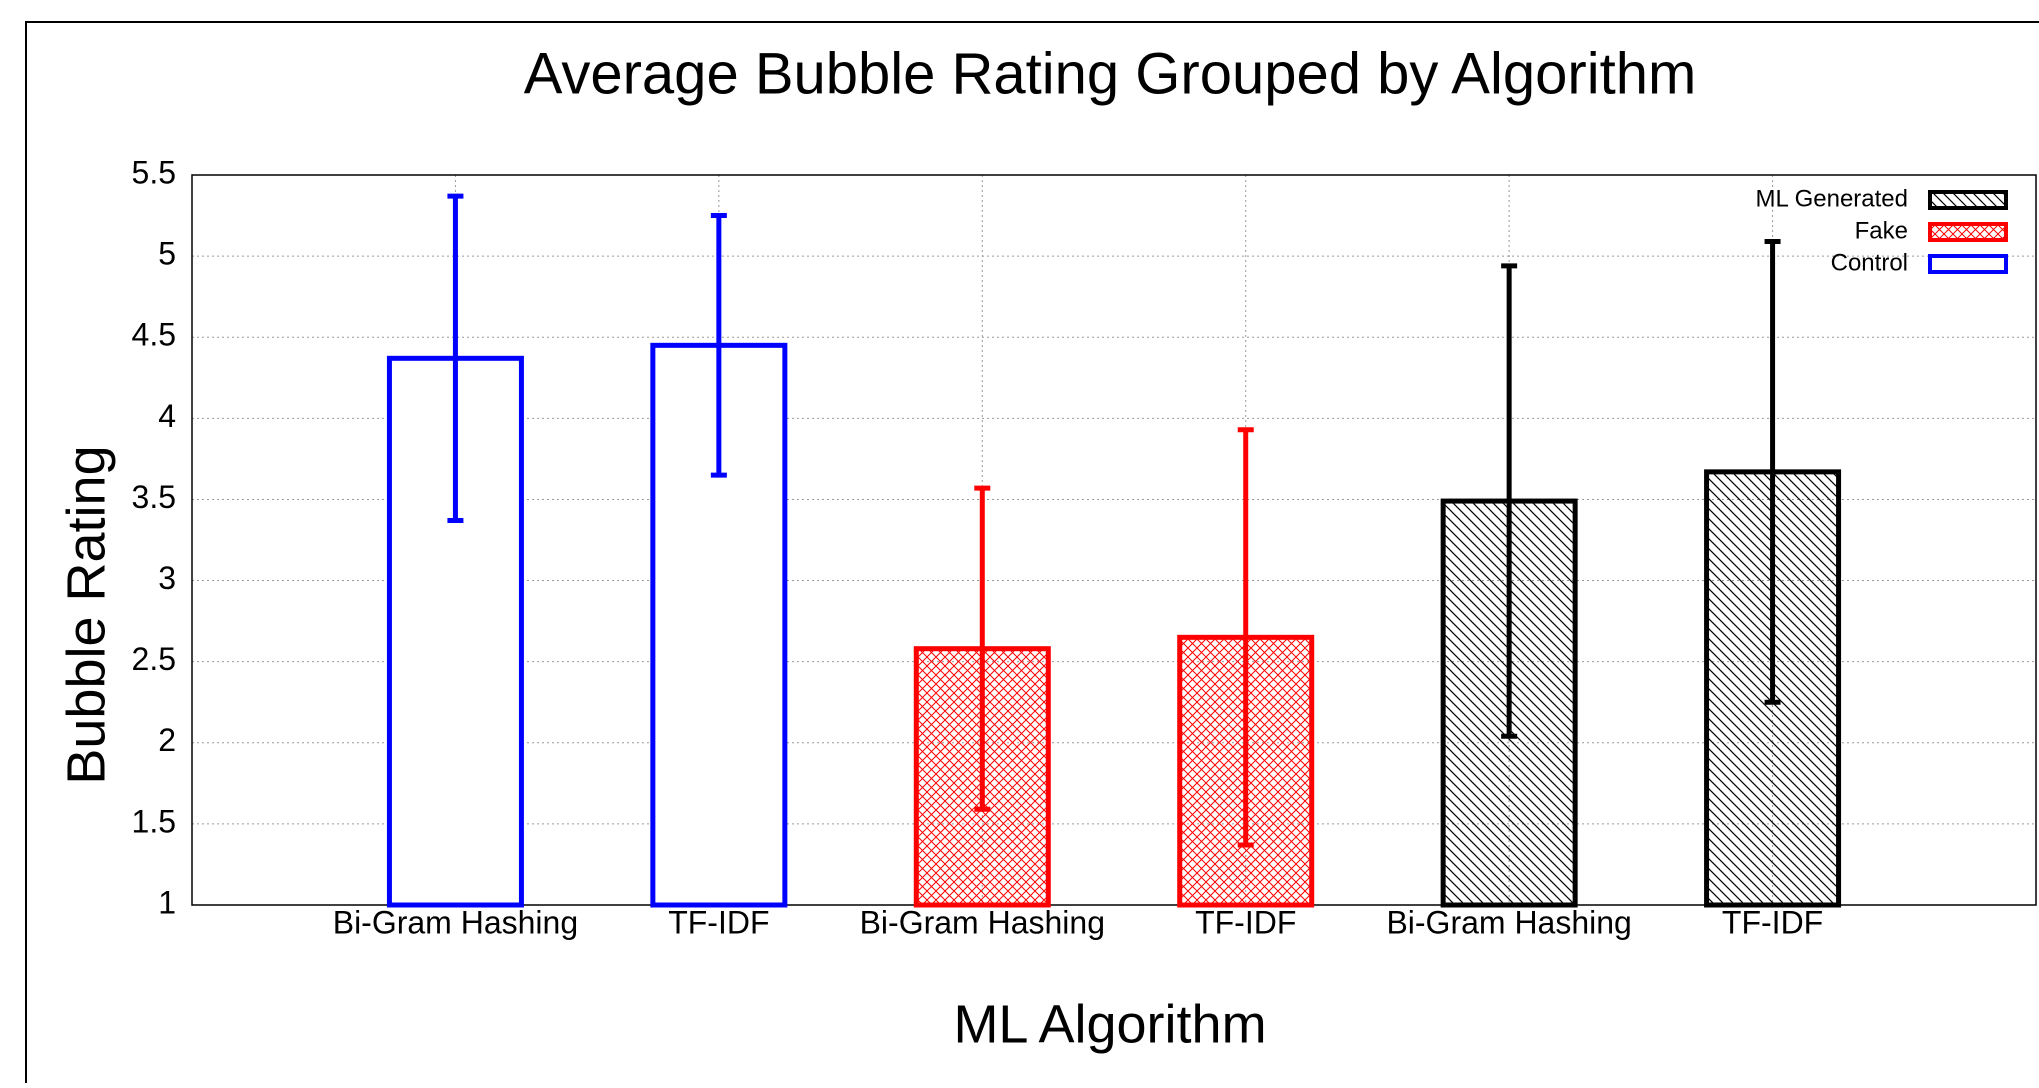 The width and height of the screenshot is (2039, 1088). What do you see at coordinates (167, 902) in the screenshot?
I see `y-tick-label: 1` at bounding box center [167, 902].